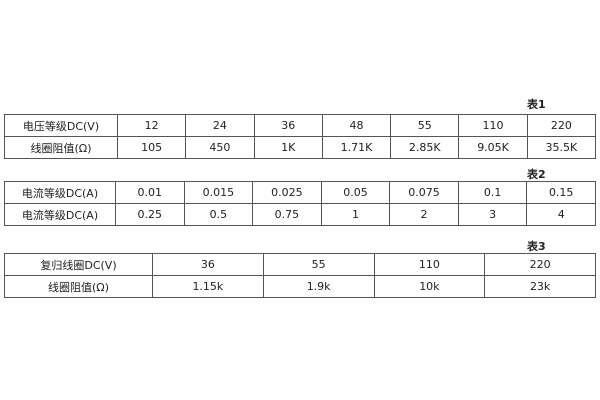 The height and width of the screenshot is (400, 600). Describe the element at coordinates (61, 125) in the screenshot. I see `row-header-cell: 电压等级DC(V)` at that location.